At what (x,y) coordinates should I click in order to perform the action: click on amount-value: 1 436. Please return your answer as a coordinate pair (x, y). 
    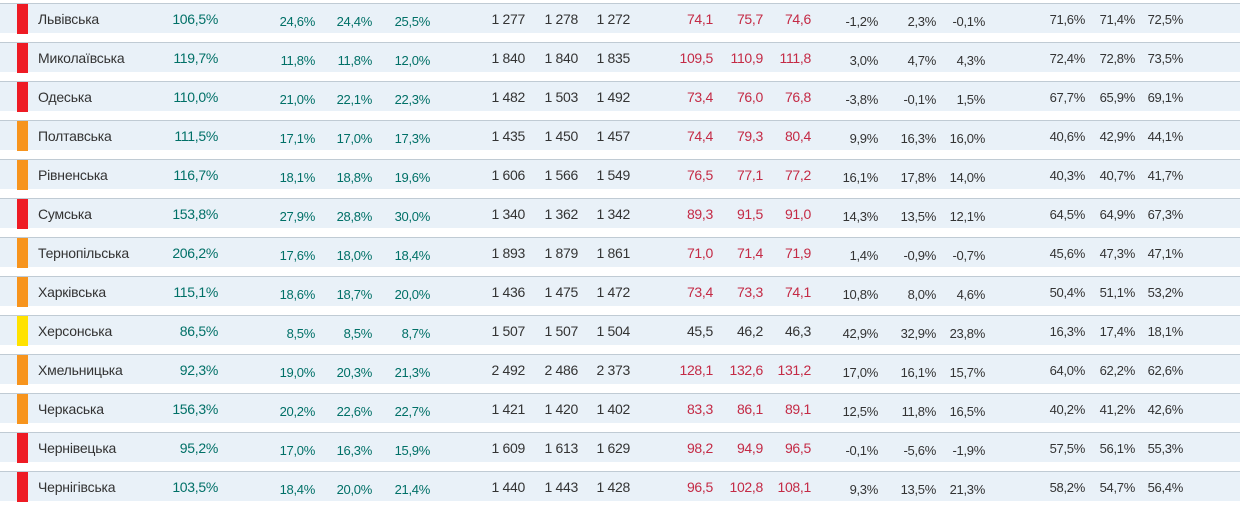
    Looking at the image, I should click on (508, 292).